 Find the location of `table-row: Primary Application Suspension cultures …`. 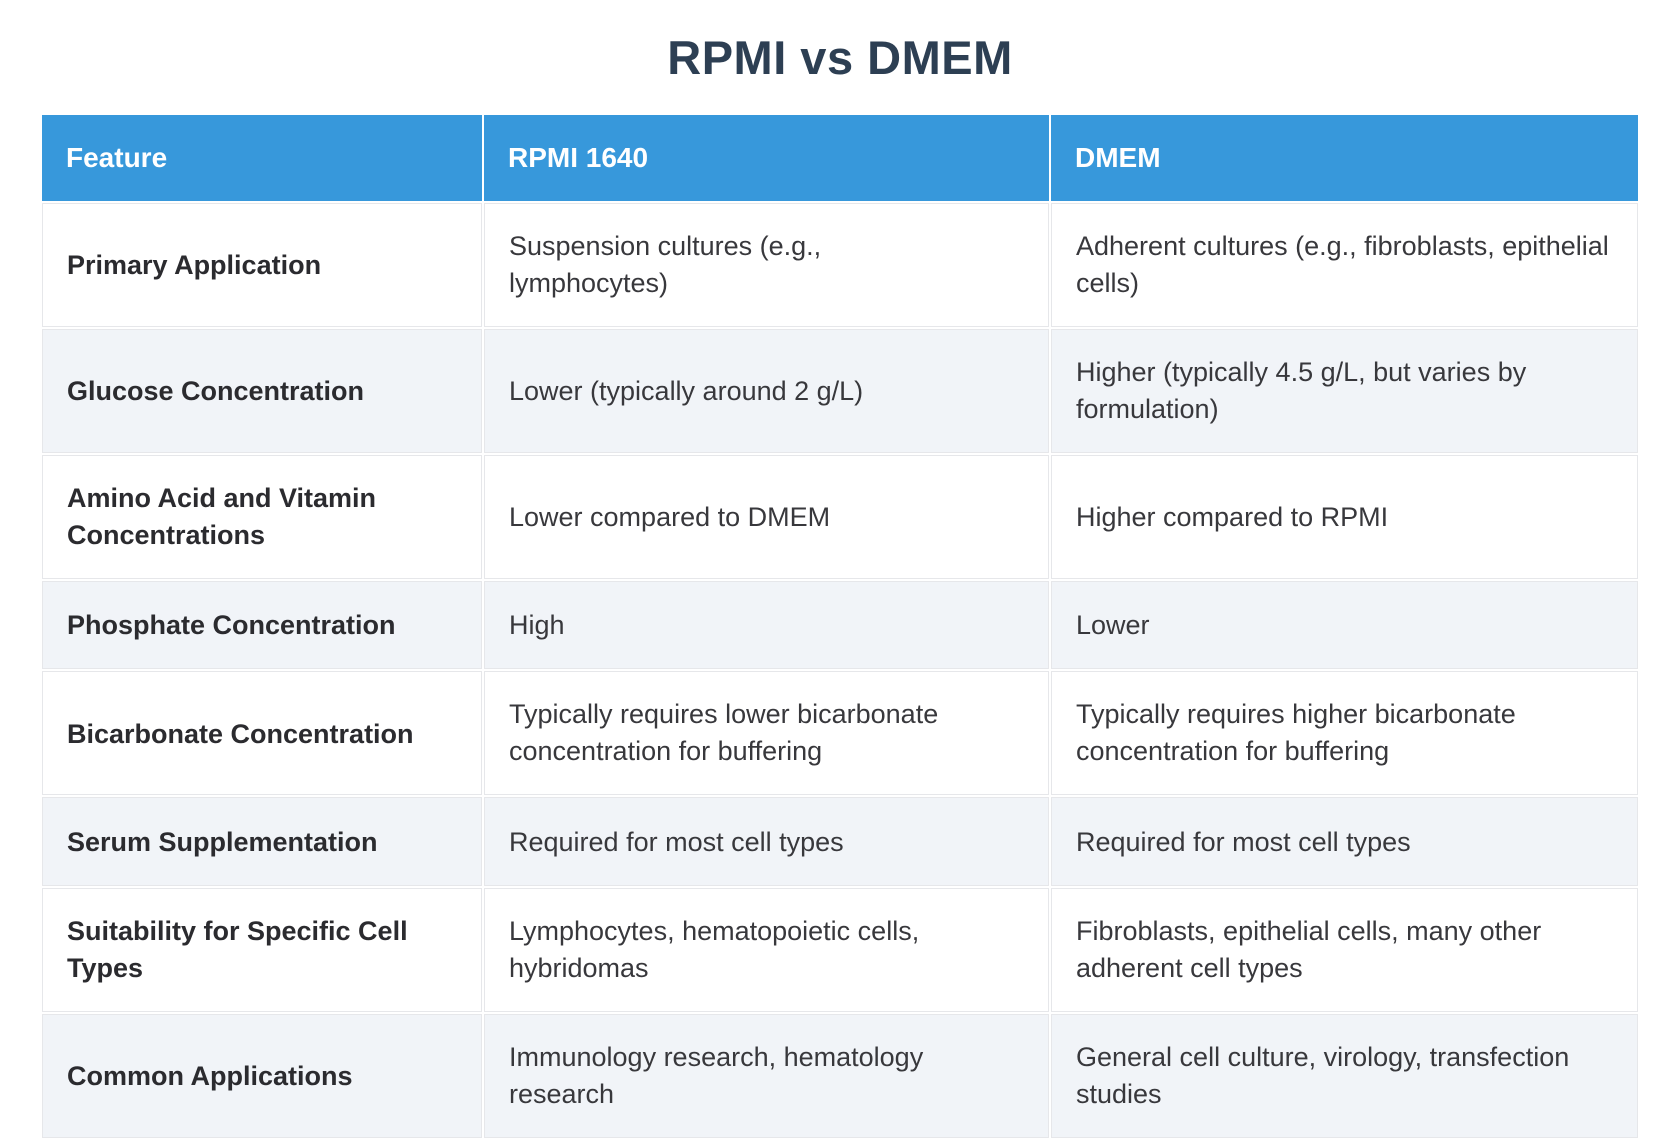

table-row: Primary Application Suspension cultures … is located at coordinates (840, 265).